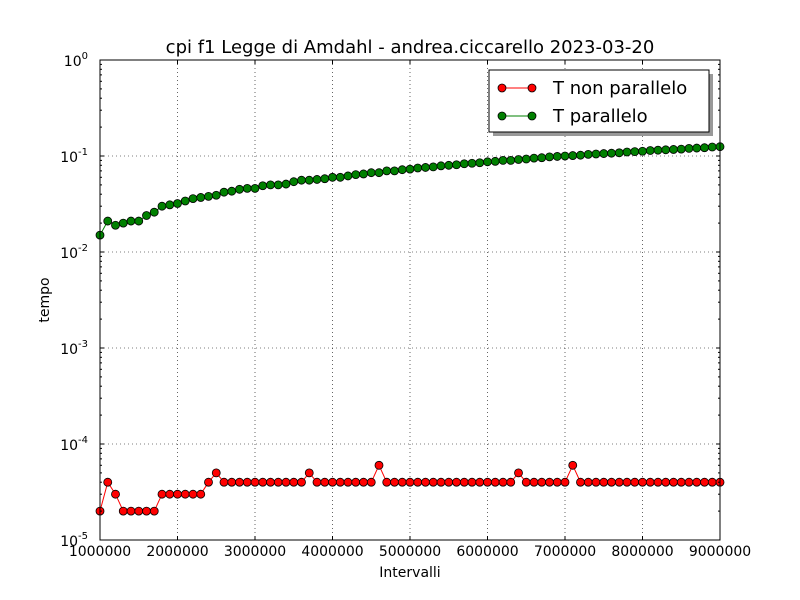 This screenshot has width=800, height=600. I want to click on y-tick-exponent: -3, so click(83, 344).